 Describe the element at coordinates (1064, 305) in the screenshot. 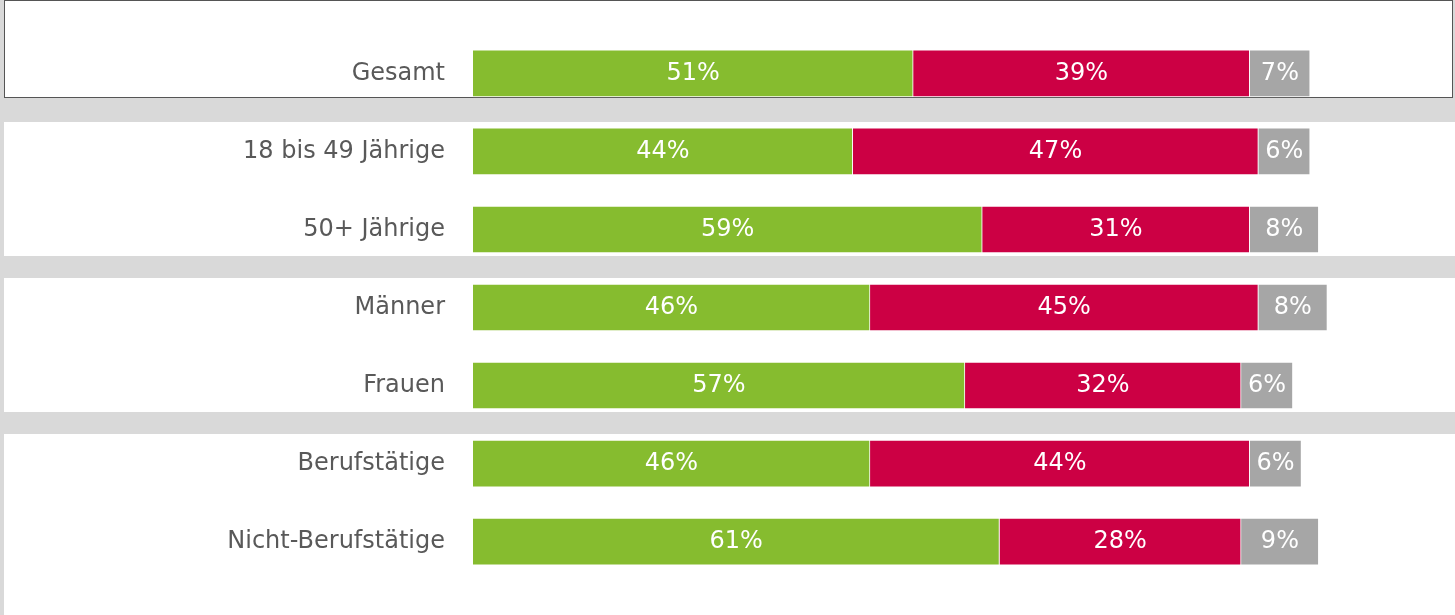

I see `data-label: 45%` at that location.